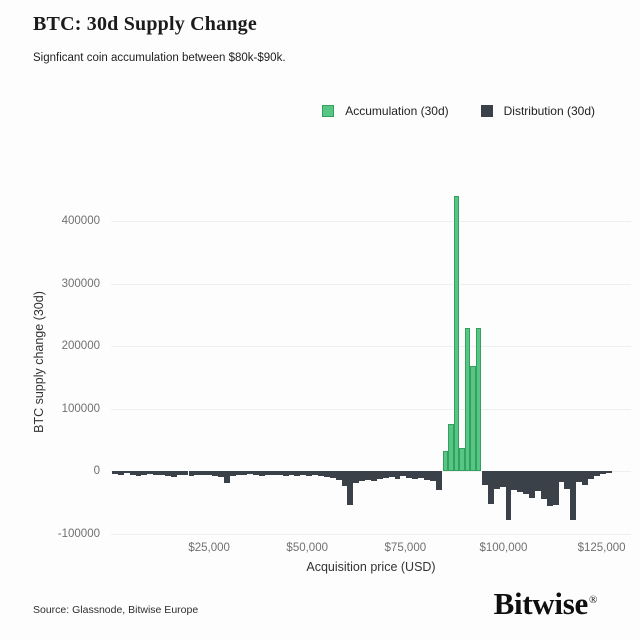 The image size is (640, 640). Describe the element at coordinates (307, 548) in the screenshot. I see `x-tick-label: $50,000` at that location.